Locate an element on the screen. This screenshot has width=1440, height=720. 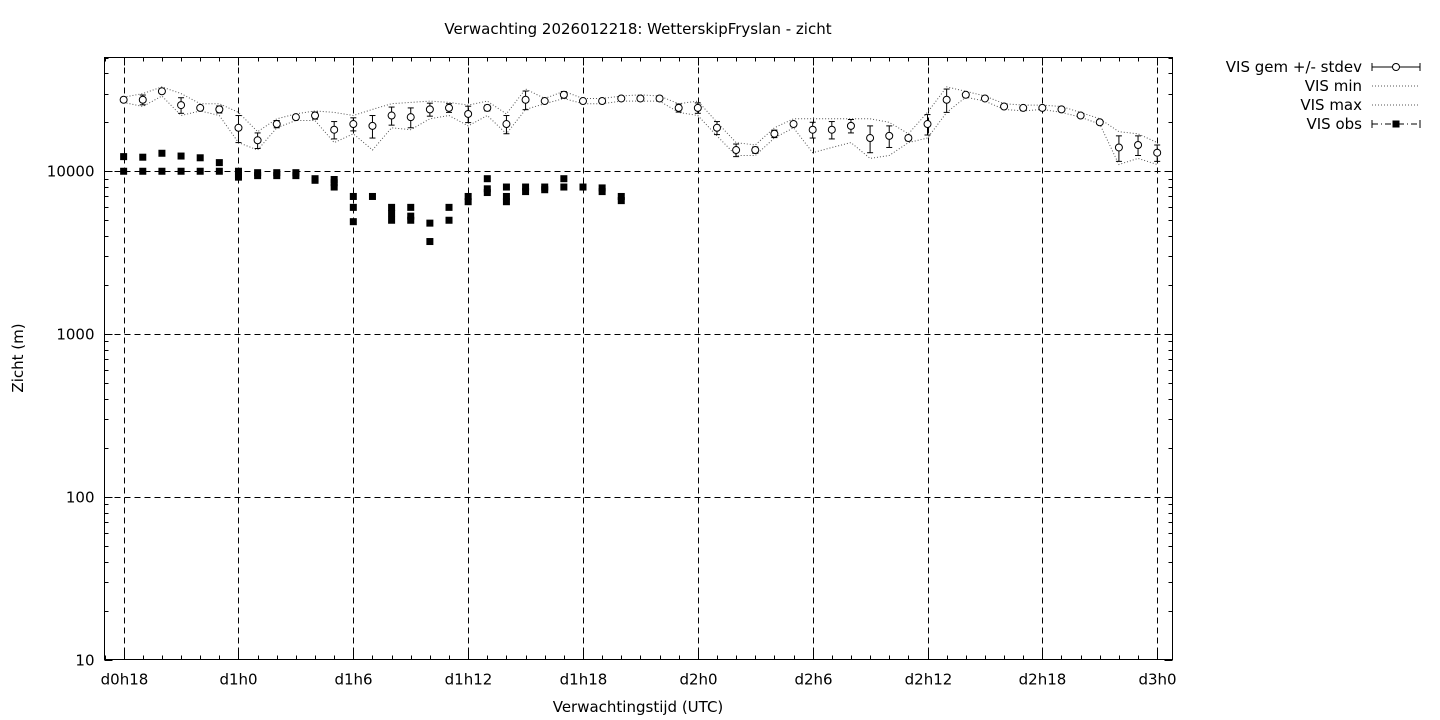
x-tick-label: d0h18 is located at coordinates (125, 680).